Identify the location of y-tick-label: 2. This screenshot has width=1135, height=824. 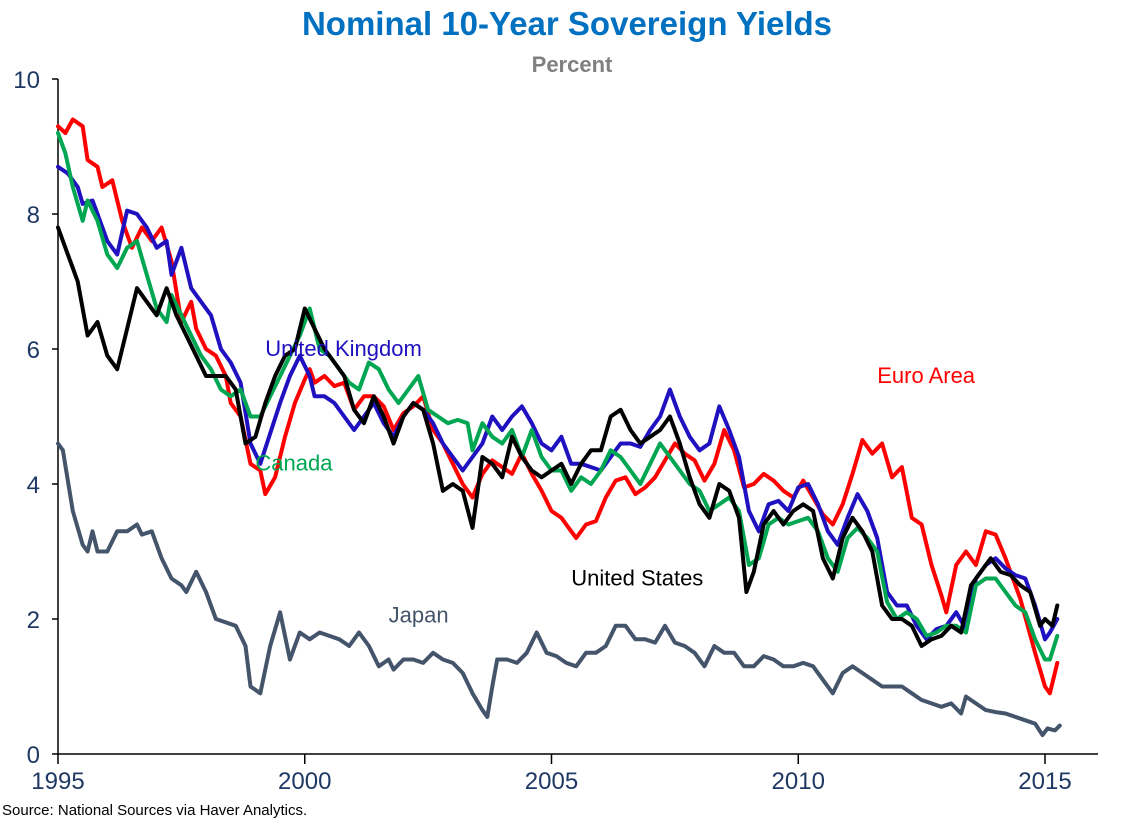
(33, 620).